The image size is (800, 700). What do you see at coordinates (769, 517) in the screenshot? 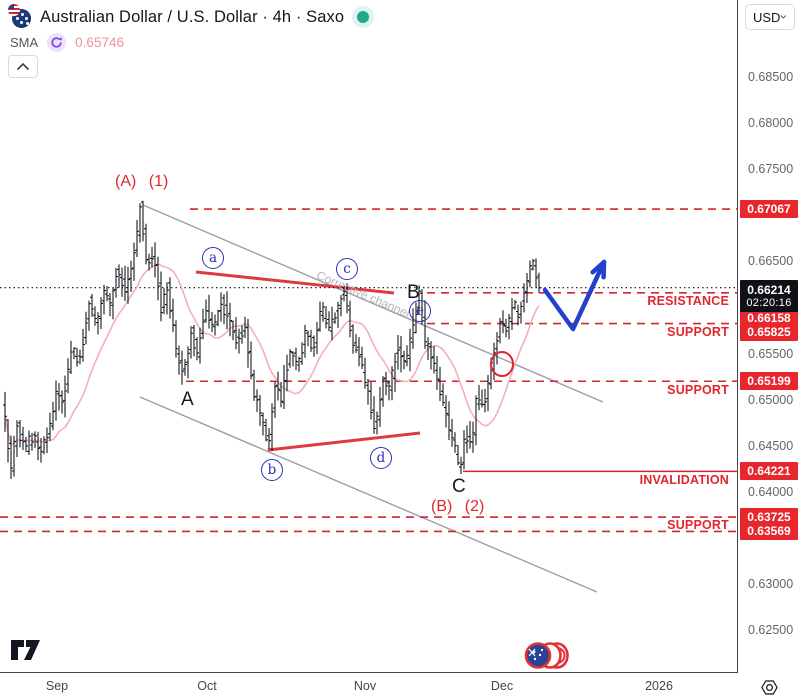
I see `support-level-3-price-badge: 0.63725` at bounding box center [769, 517].